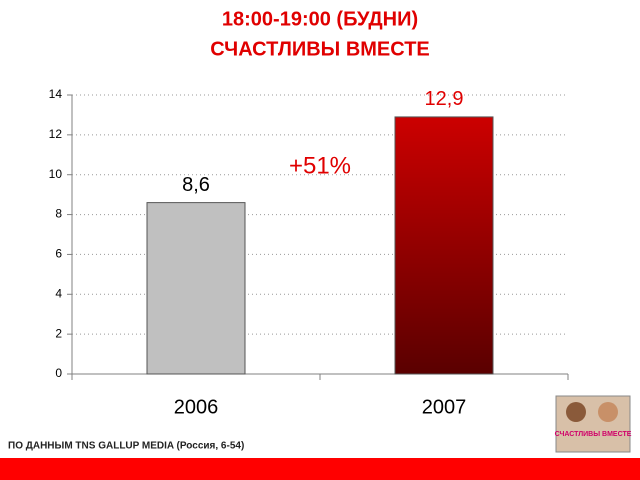 This screenshot has height=480, width=640. Describe the element at coordinates (58, 293) in the screenshot. I see `y-tick-label: 4` at that location.